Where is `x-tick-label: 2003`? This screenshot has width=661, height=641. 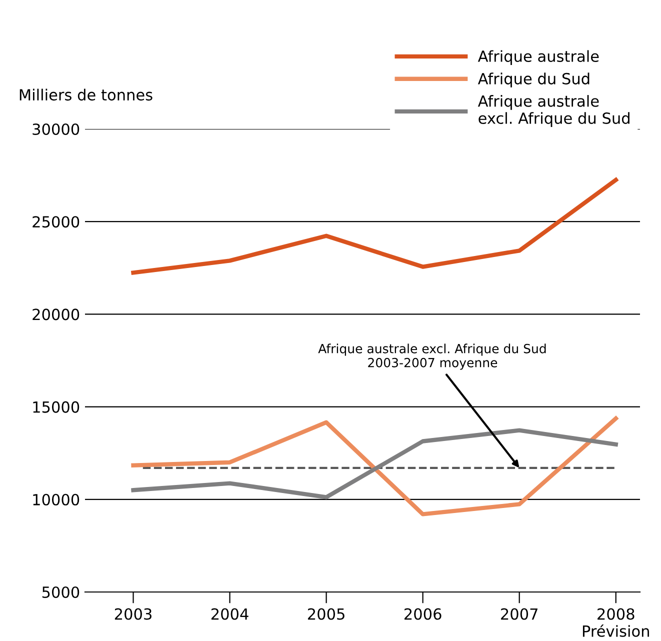
x-tick-label: 2003 is located at coordinates (133, 614).